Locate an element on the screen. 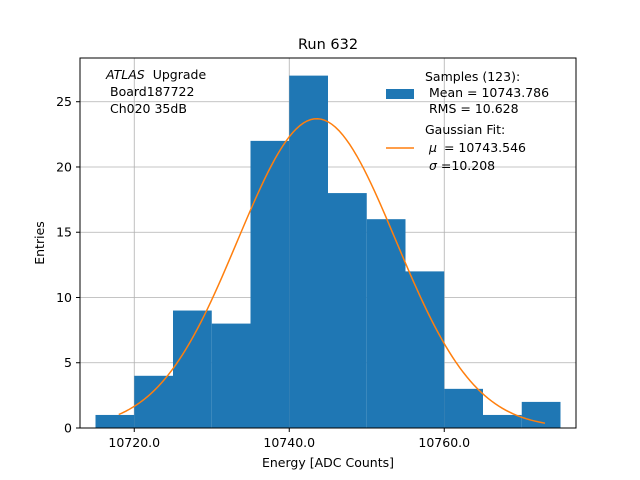 The width and height of the screenshot is (640, 480). y-axis-label: Entries is located at coordinates (39, 243).